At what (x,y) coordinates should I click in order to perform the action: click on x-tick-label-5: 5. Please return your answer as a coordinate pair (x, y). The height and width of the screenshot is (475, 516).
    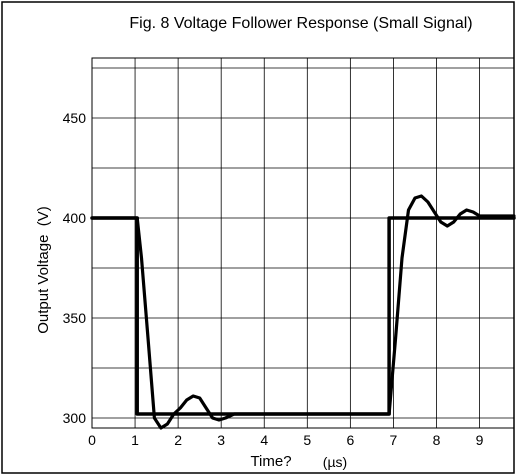
    Looking at the image, I should click on (307, 440).